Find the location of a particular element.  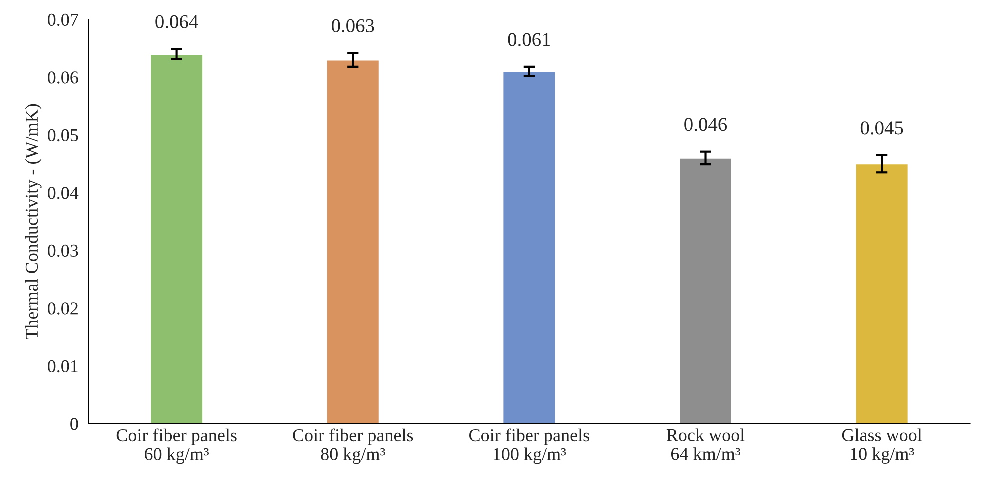

x-tick-label: Rock wool 64 km/m³ is located at coordinates (705, 444).